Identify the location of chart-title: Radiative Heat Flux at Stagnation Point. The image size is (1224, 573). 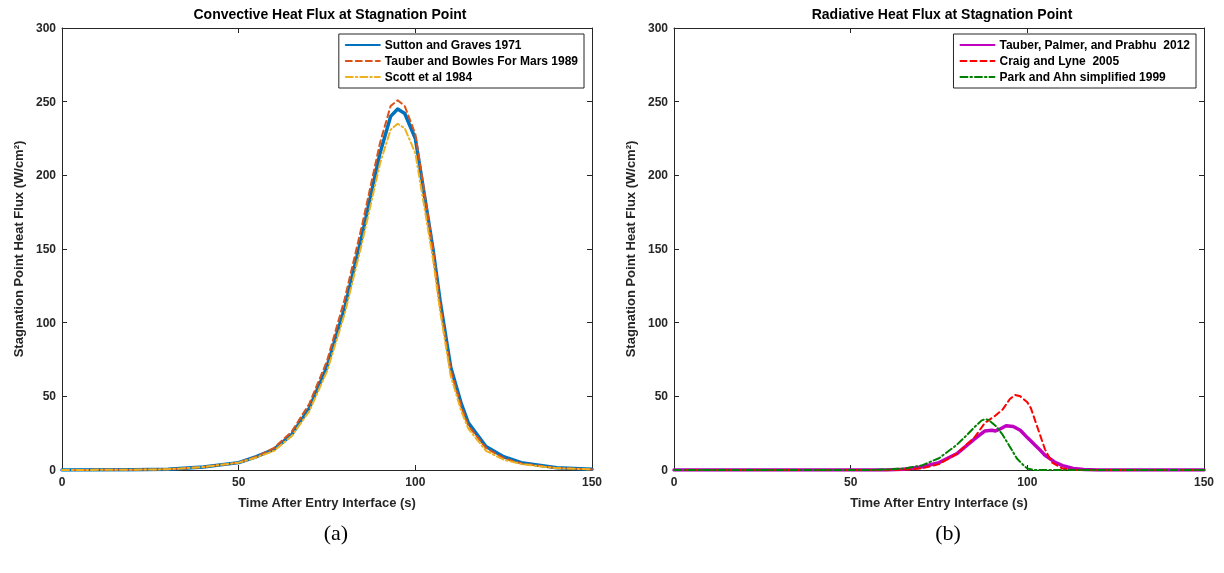
(942, 14).